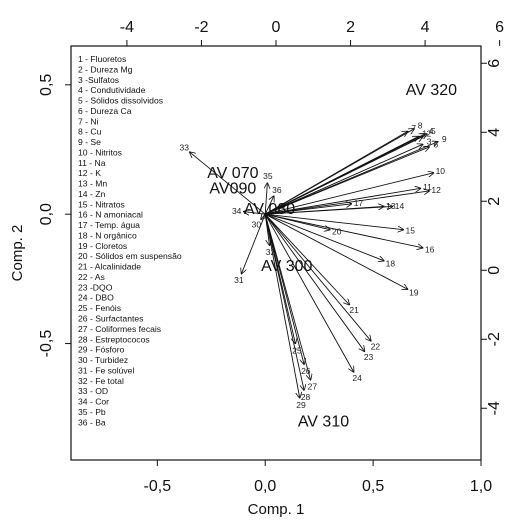  What do you see at coordinates (306, 397) in the screenshot?
I see `loading-label-28: 28` at bounding box center [306, 397].